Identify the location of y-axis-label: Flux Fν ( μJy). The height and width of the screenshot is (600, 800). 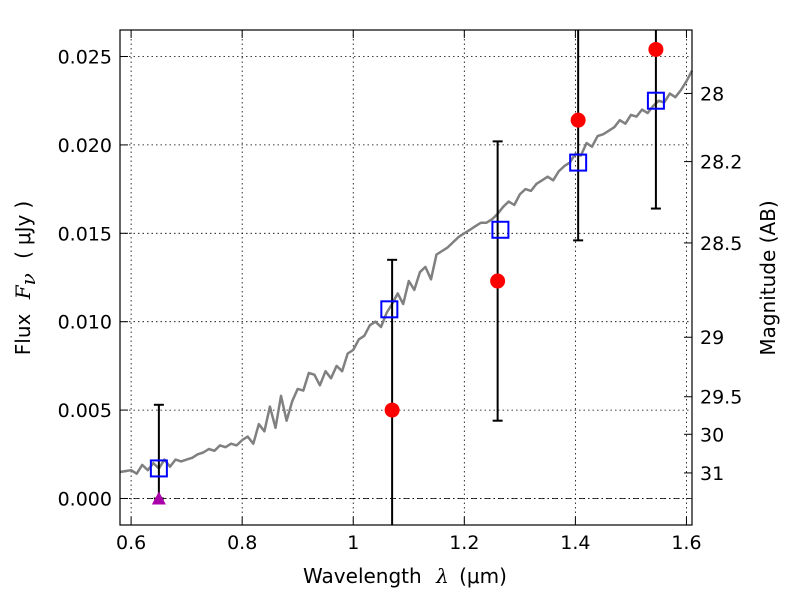
(25, 278).